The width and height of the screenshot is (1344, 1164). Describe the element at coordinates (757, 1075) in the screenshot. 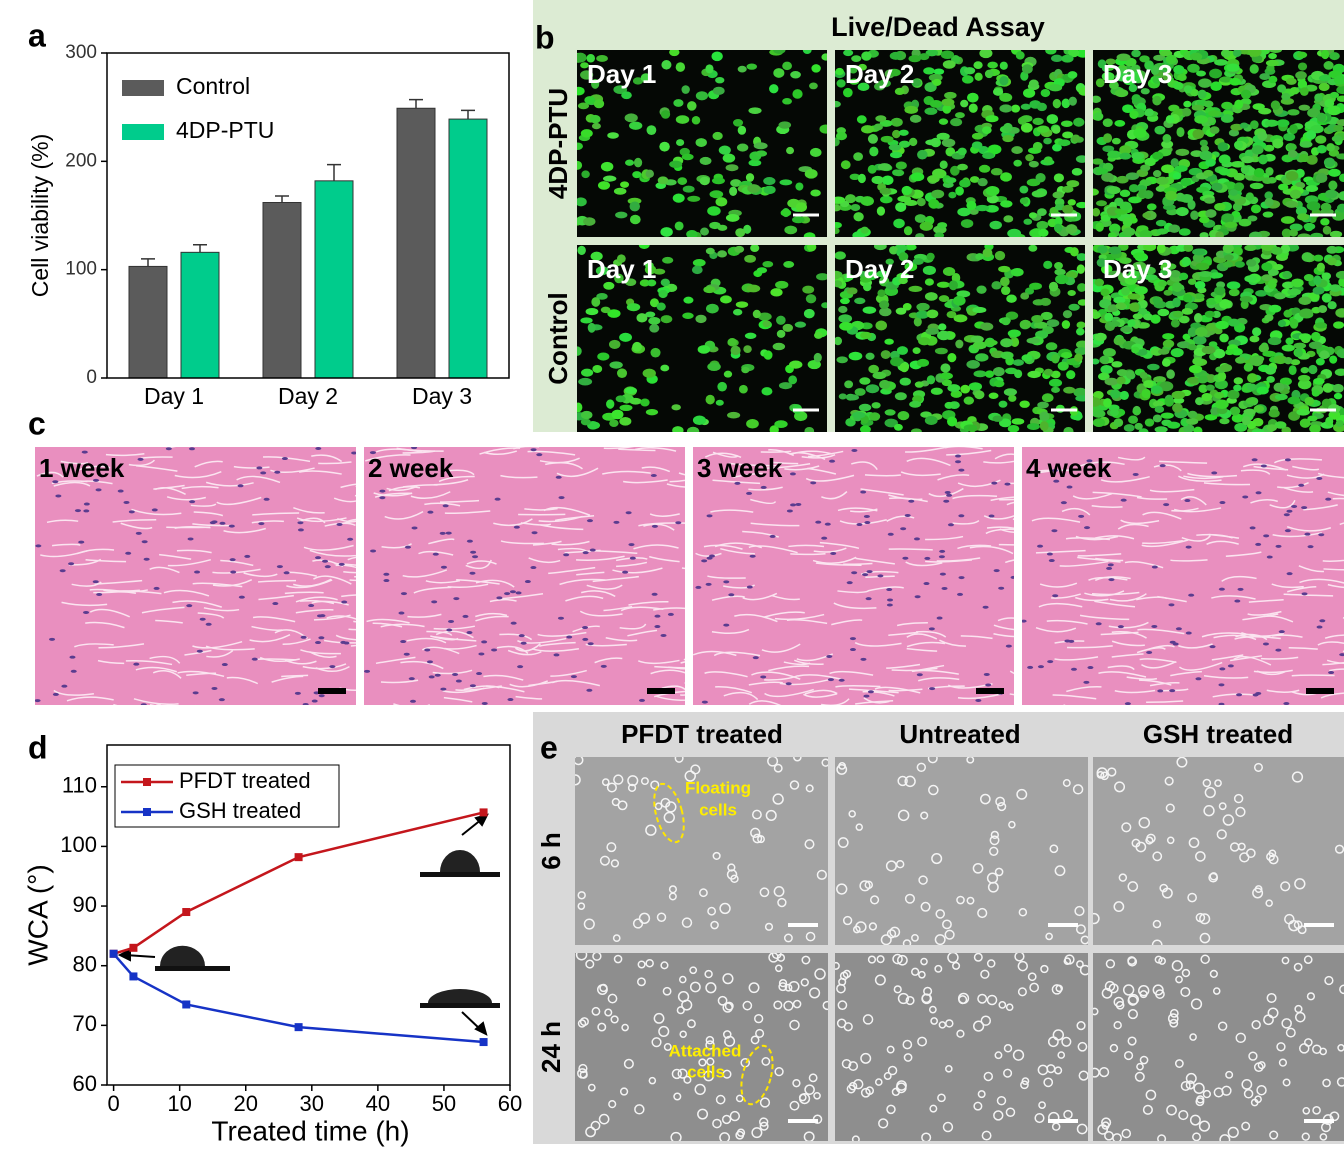

I see `annotation-ring` at that location.